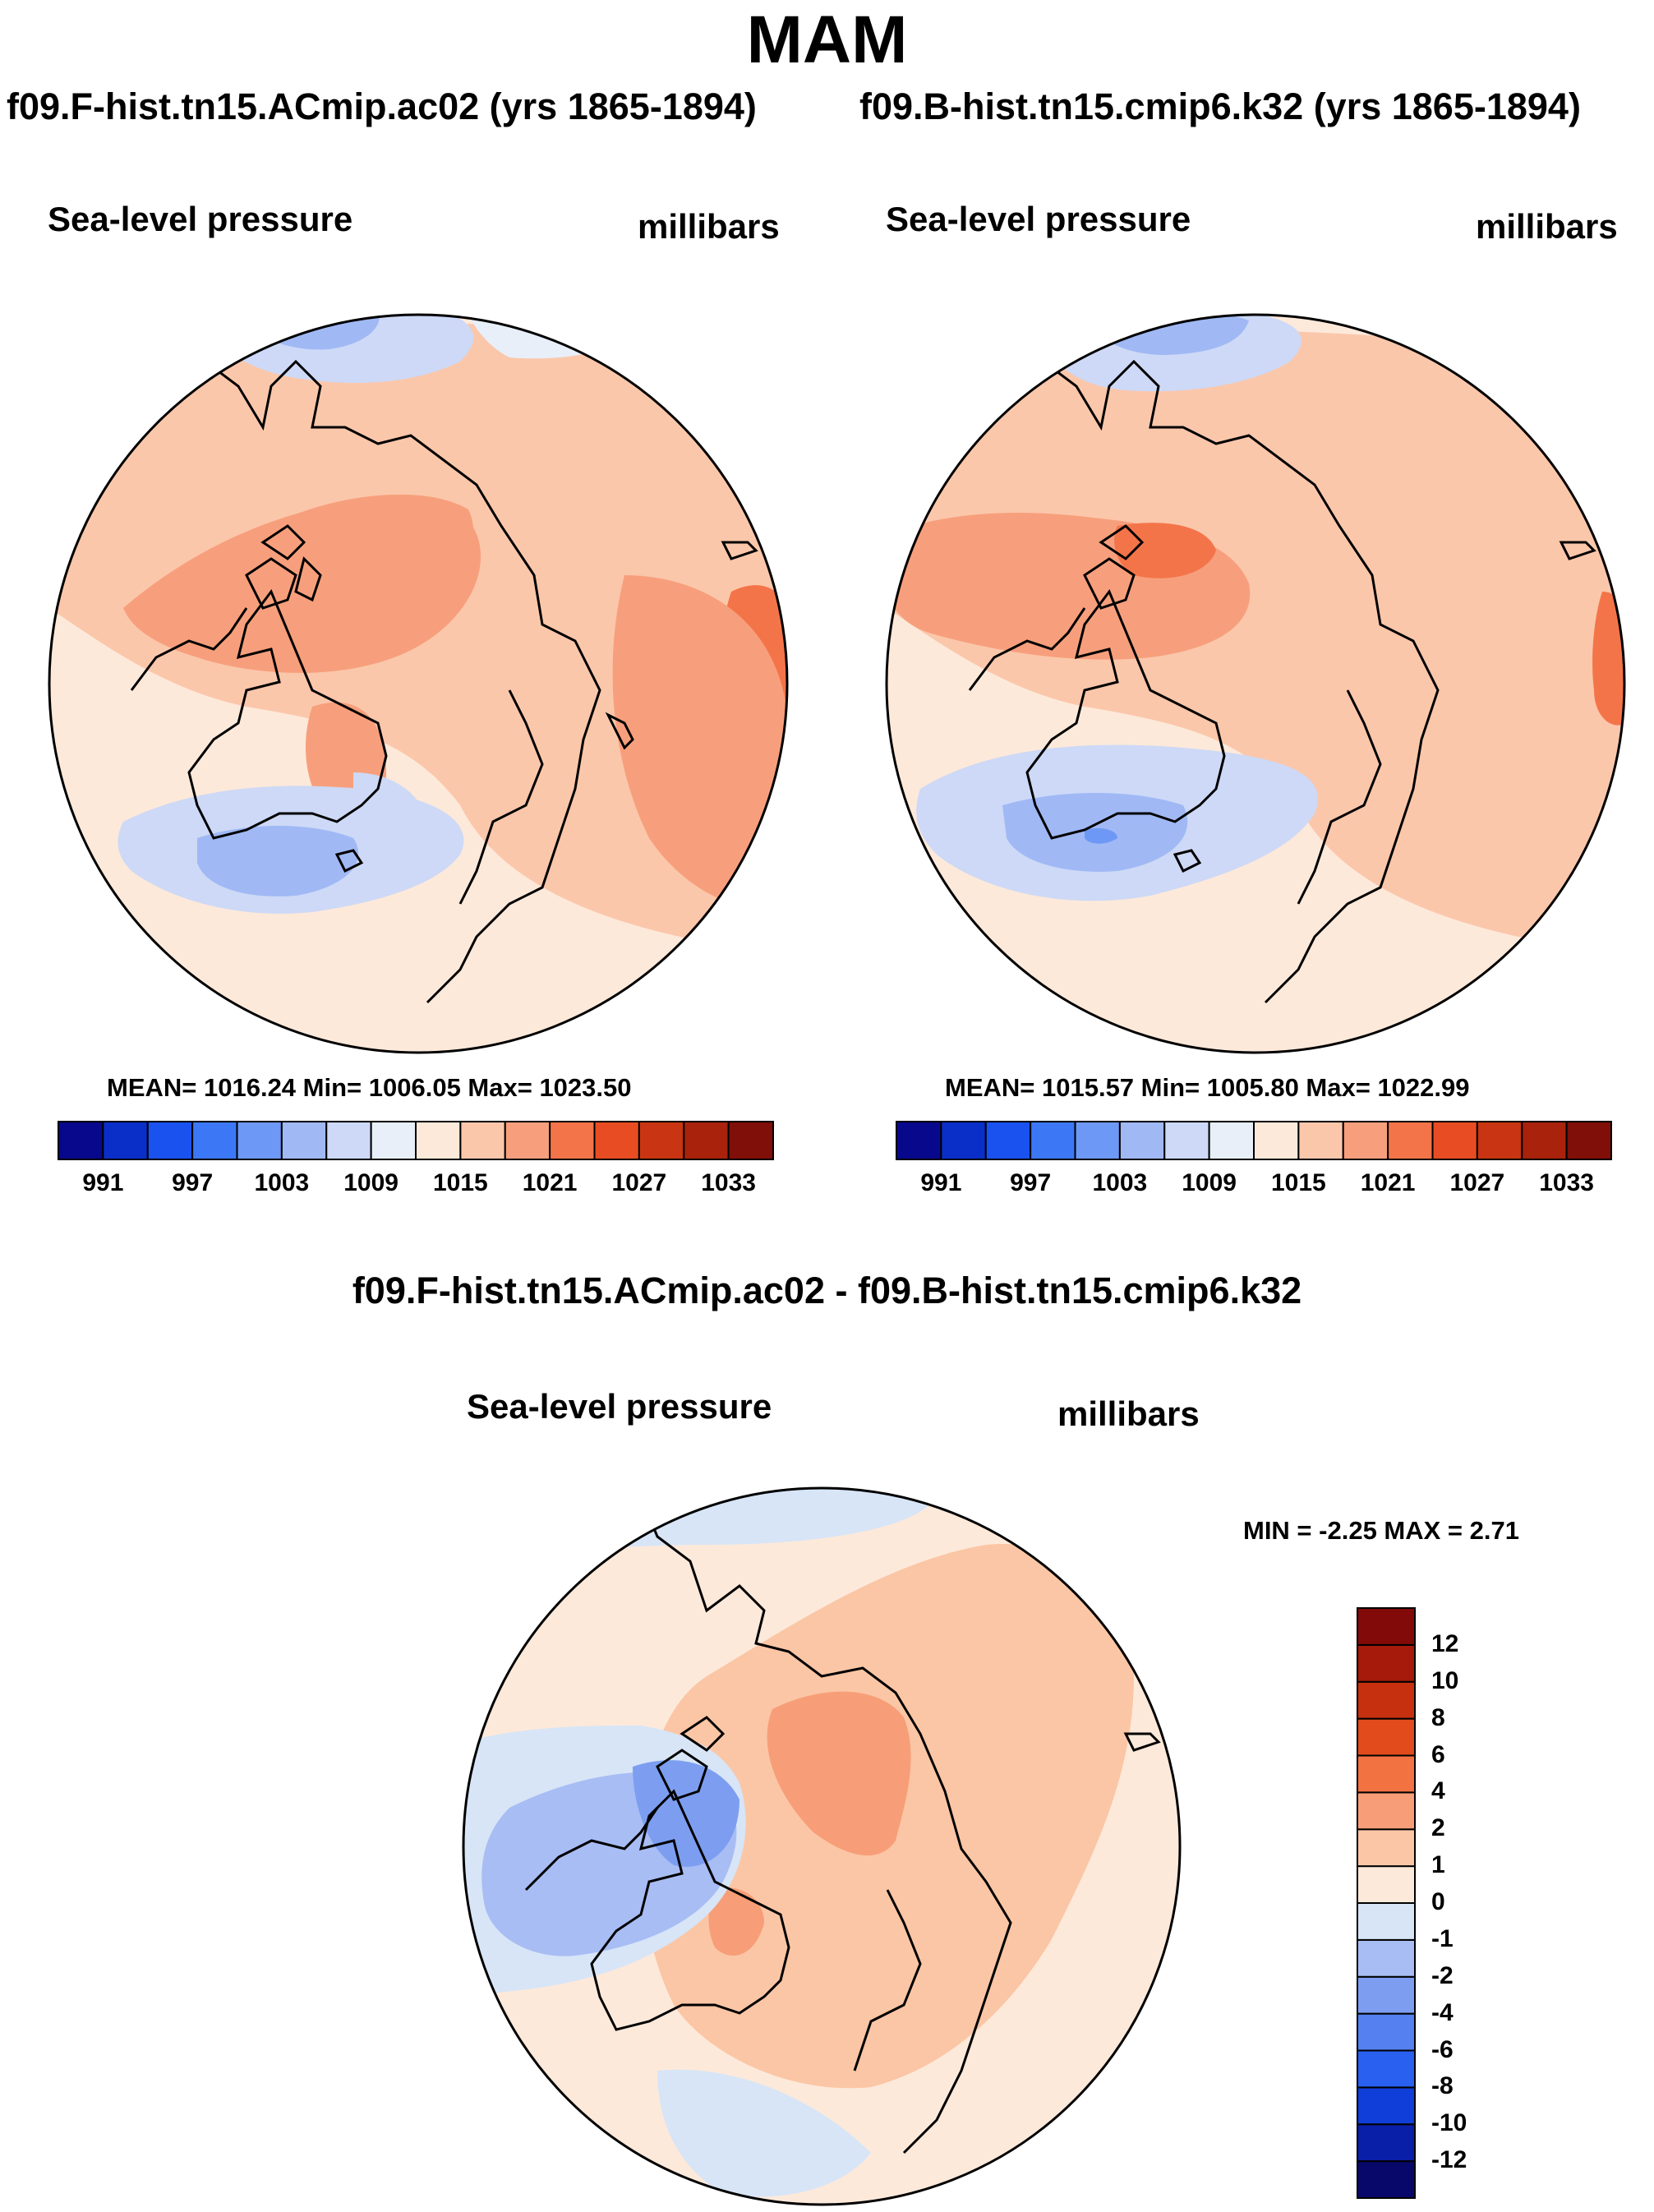 The height and width of the screenshot is (2212, 1654). Describe the element at coordinates (1449, 2160) in the screenshot. I see `difference-colorbar-tick-label: -12` at that location.